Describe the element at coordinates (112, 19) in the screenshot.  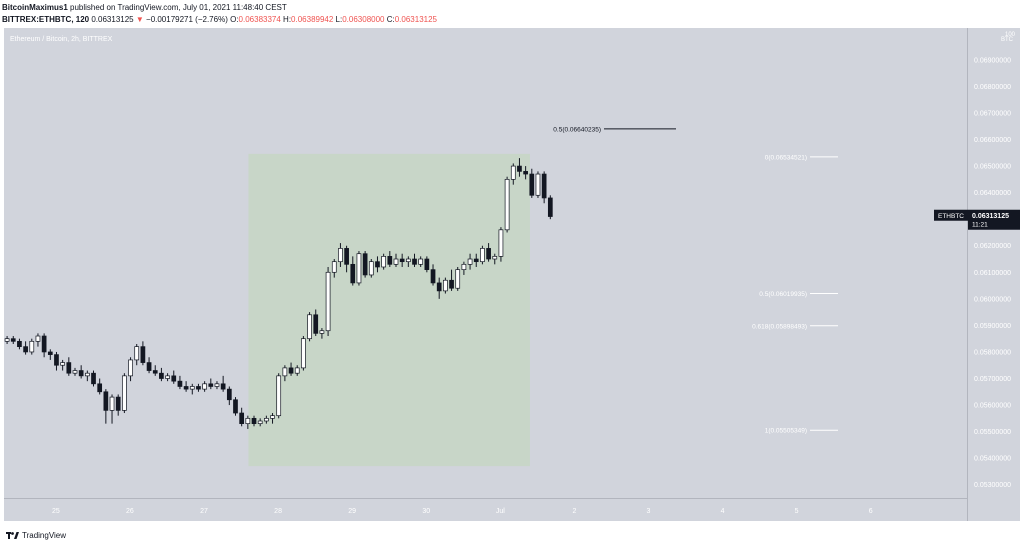
I see `last-price: 0.06313125` at that location.